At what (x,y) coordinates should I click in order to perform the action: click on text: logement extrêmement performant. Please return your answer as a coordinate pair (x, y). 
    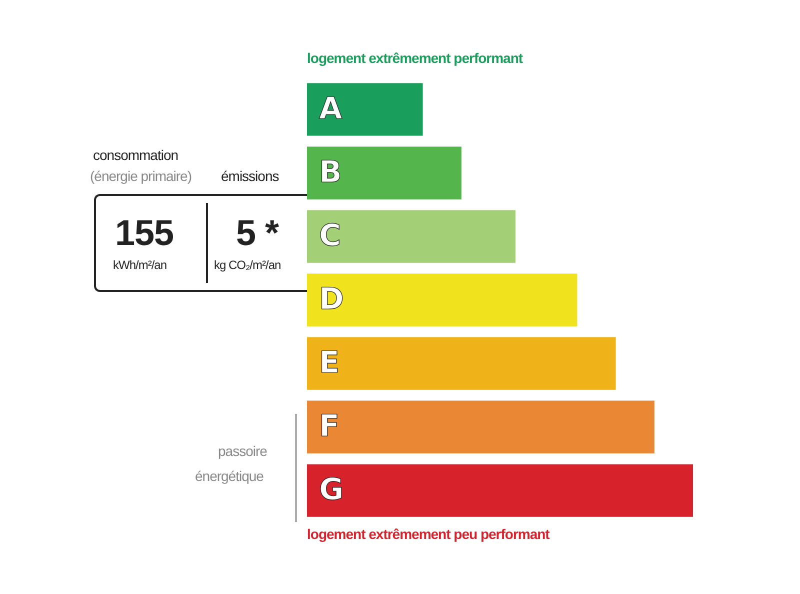
    Looking at the image, I should click on (415, 58).